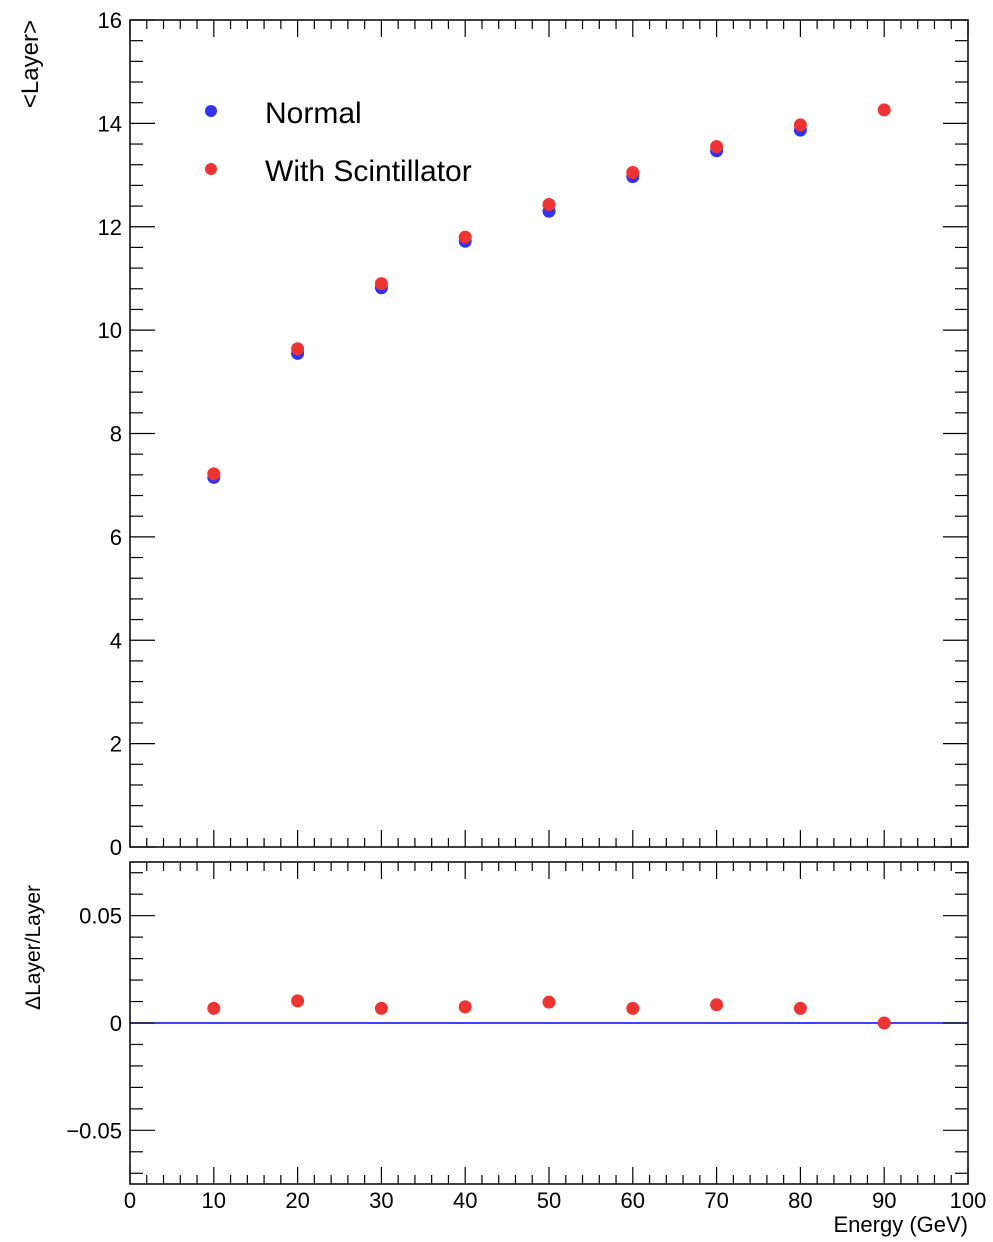 The height and width of the screenshot is (1242, 993). What do you see at coordinates (211, 111) in the screenshot?
I see `legend-marker-normal` at bounding box center [211, 111].